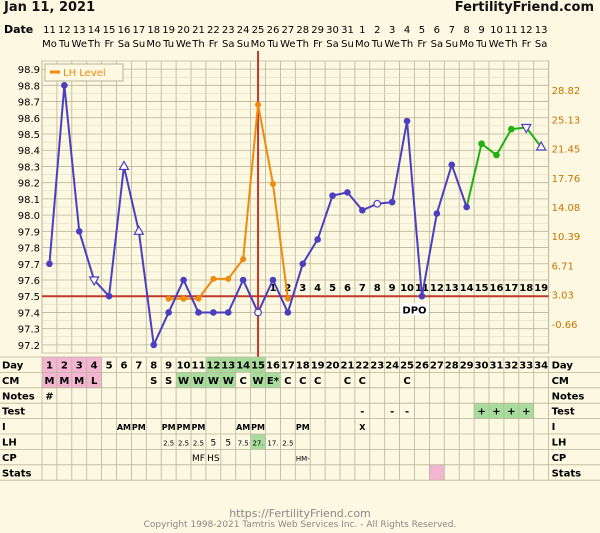  What do you see at coordinates (563, 266) in the screenshot?
I see `lh-tick-label: 6.71` at bounding box center [563, 266].